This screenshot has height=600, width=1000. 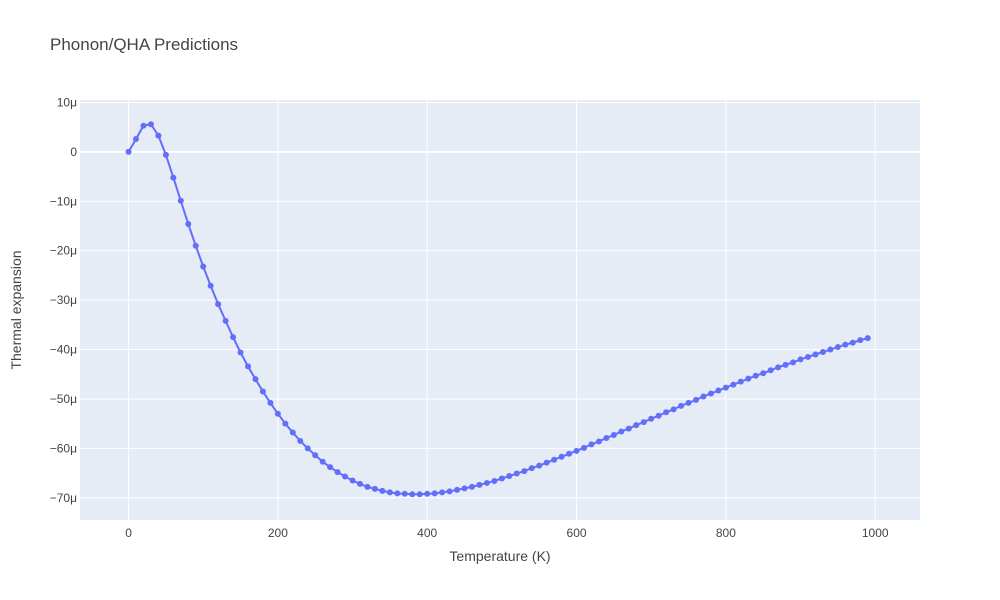 I want to click on chart-title: Phonon/QHA Predictions, so click(x=144, y=44).